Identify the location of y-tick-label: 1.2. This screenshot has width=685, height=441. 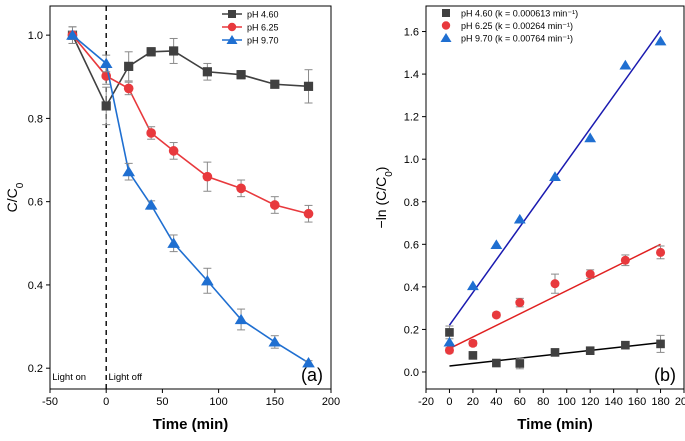
(411, 118).